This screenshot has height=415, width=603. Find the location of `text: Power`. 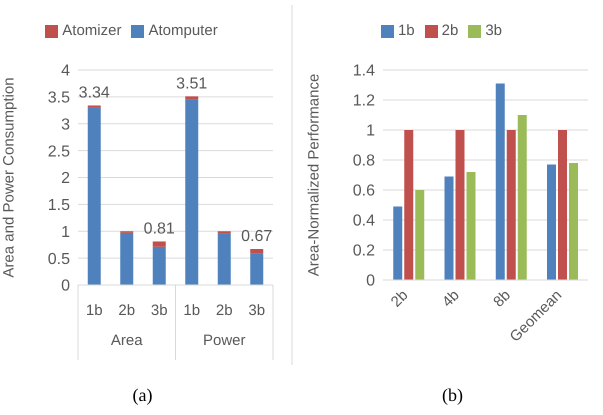

text: Power is located at coordinates (224, 340).